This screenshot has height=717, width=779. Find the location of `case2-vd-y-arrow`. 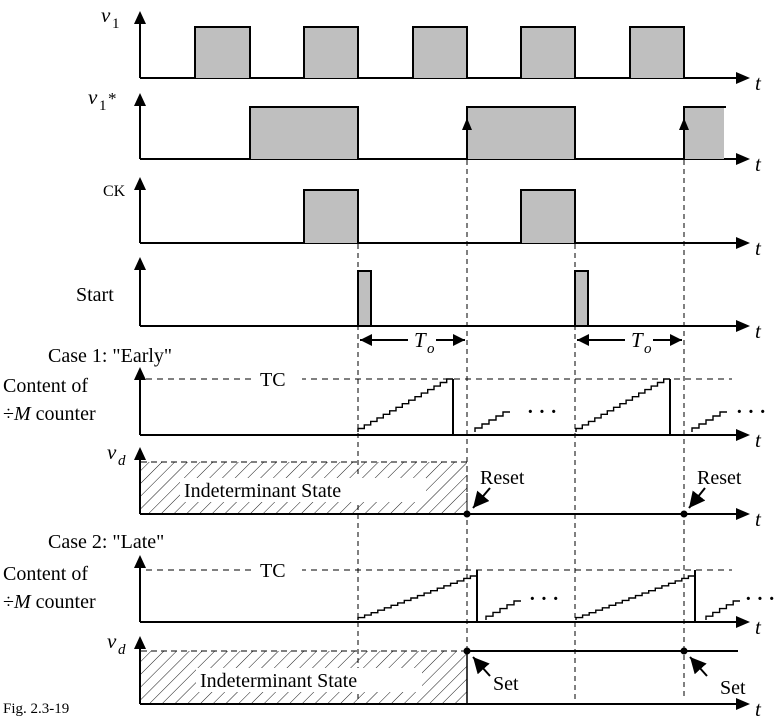

case2-vd-y-arrow is located at coordinates (140, 642).